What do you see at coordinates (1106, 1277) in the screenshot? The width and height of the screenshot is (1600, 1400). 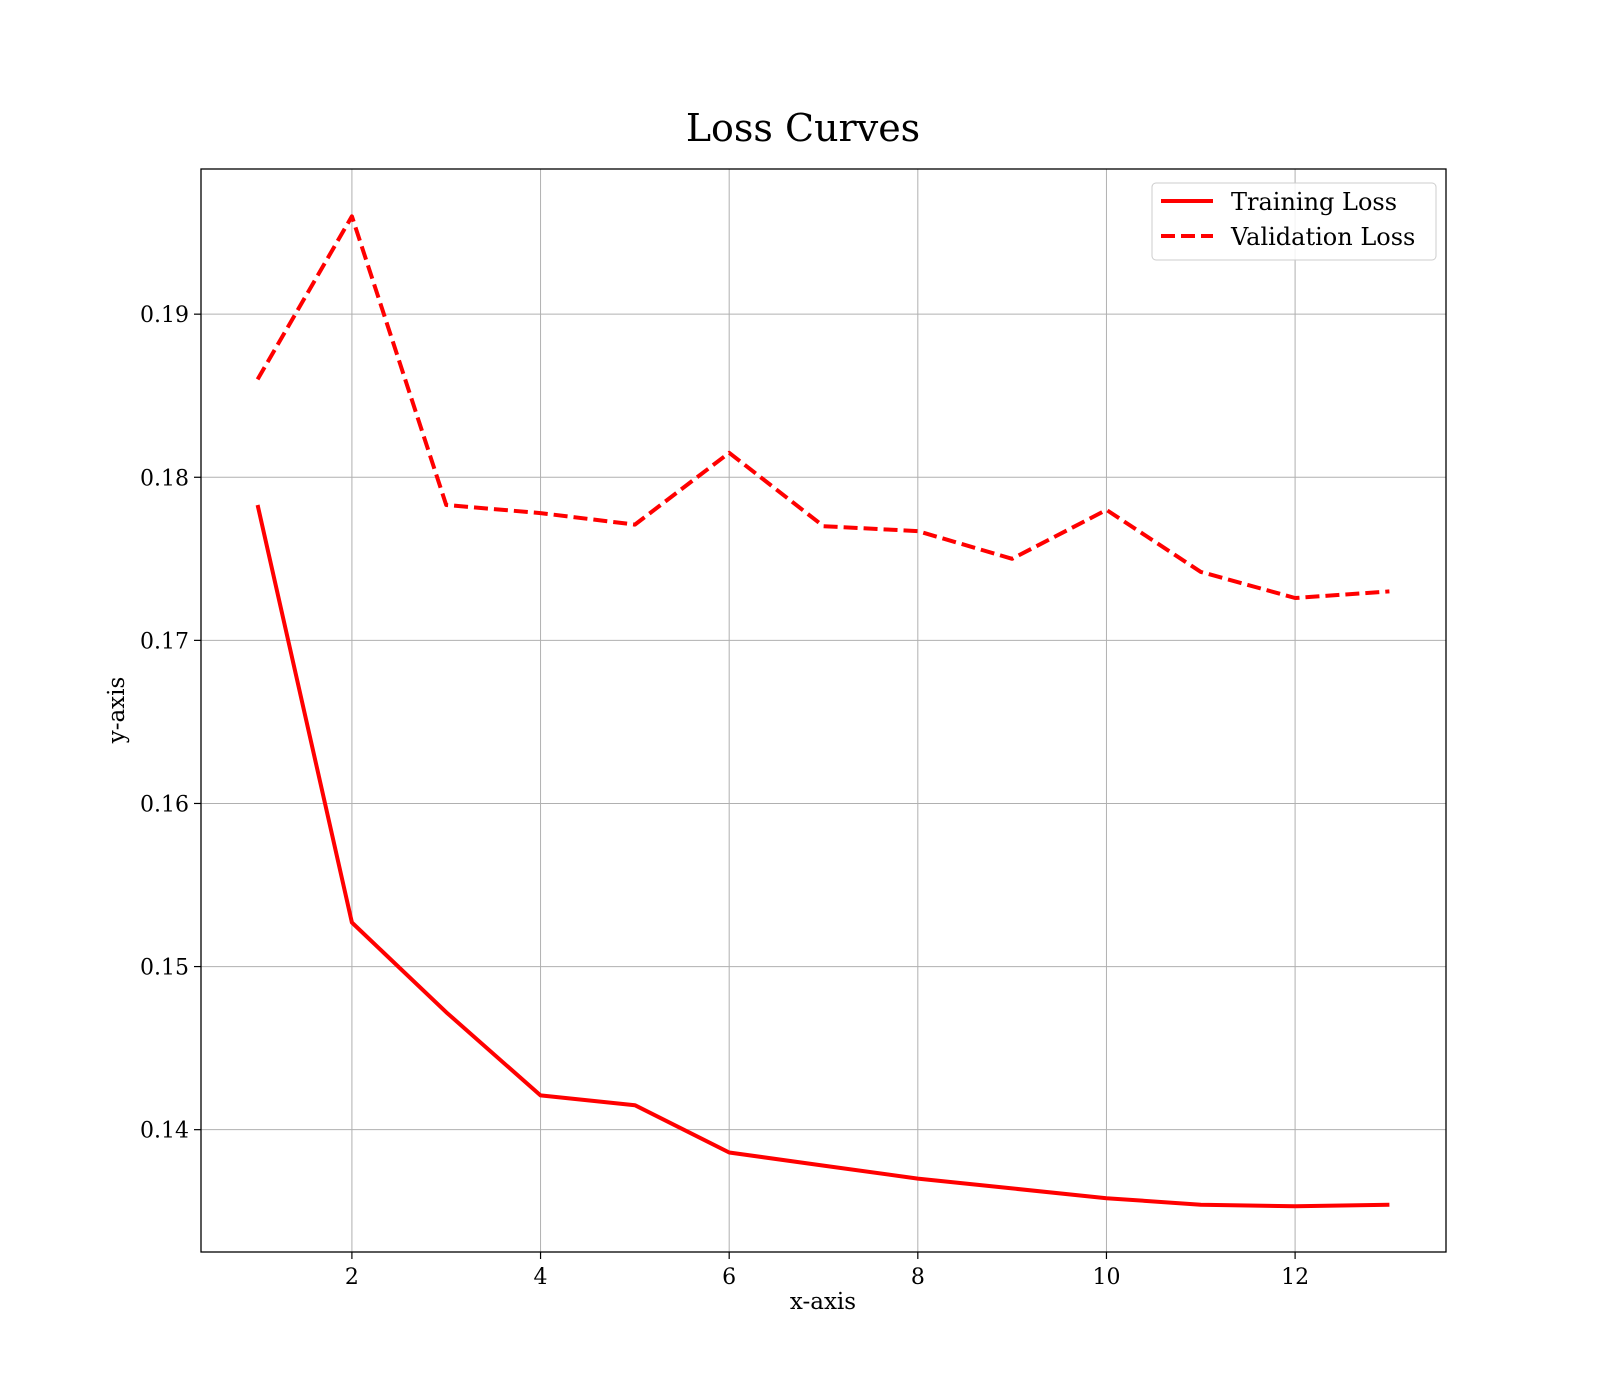 I see `x-tick-label: 10` at bounding box center [1106, 1277].